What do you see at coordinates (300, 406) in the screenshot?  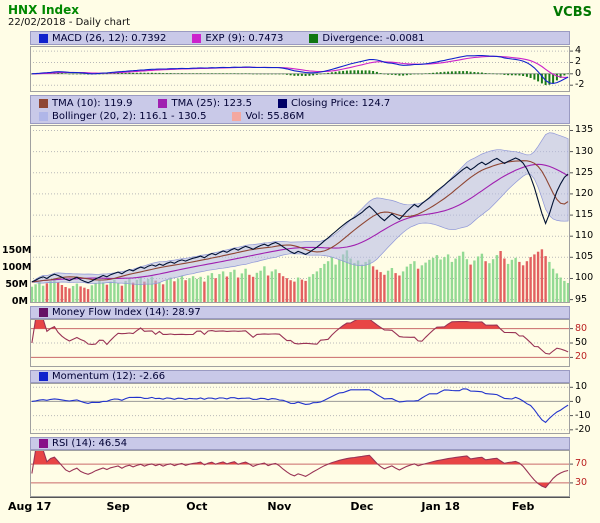 I see `momentum-line` at bounding box center [300, 406].